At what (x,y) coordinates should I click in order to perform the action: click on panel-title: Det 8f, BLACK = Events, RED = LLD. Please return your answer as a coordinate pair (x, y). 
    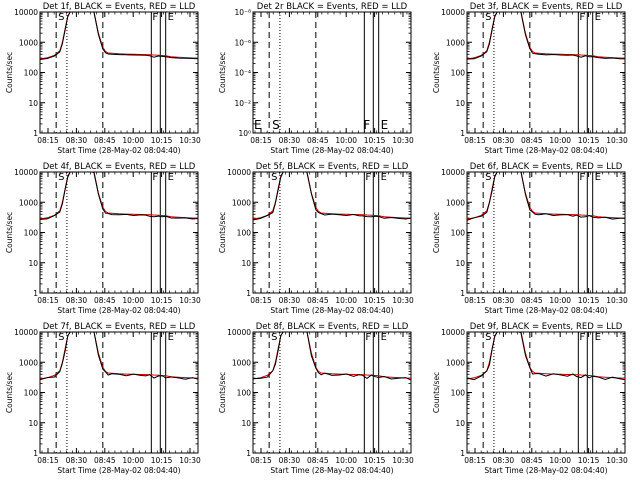
    Looking at the image, I should click on (332, 327).